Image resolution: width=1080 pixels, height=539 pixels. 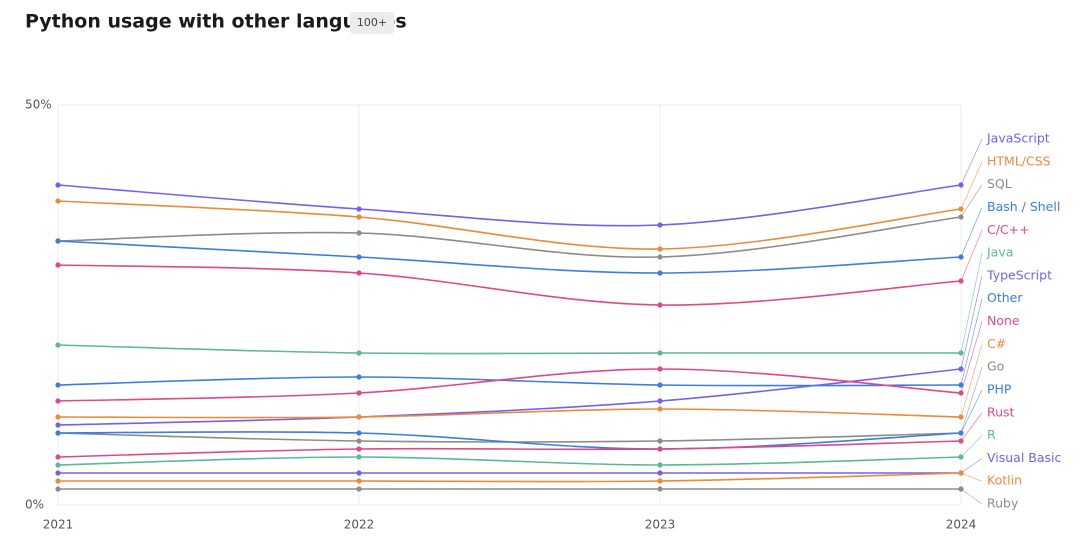 I want to click on legend-label: SQL, so click(x=999, y=183).